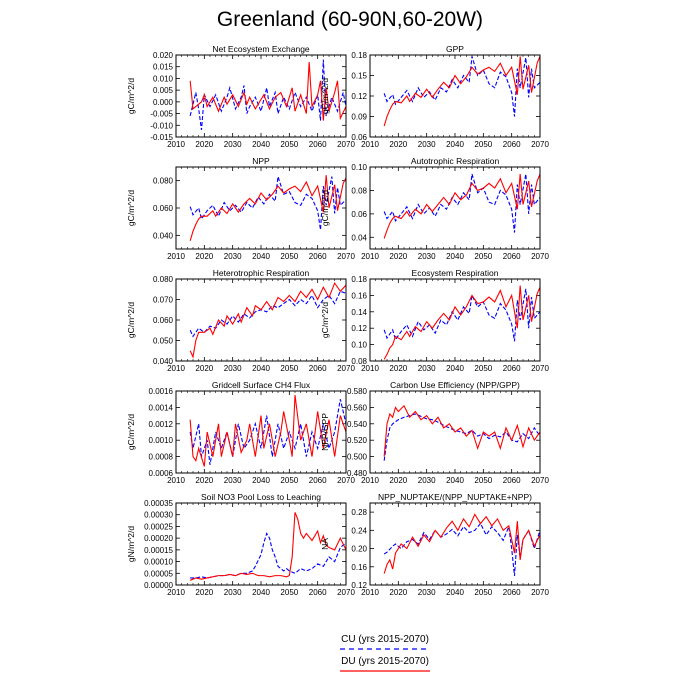 The image size is (700, 700). Describe the element at coordinates (325, 544) in the screenshot. I see `y-axis-label: NA` at that location.